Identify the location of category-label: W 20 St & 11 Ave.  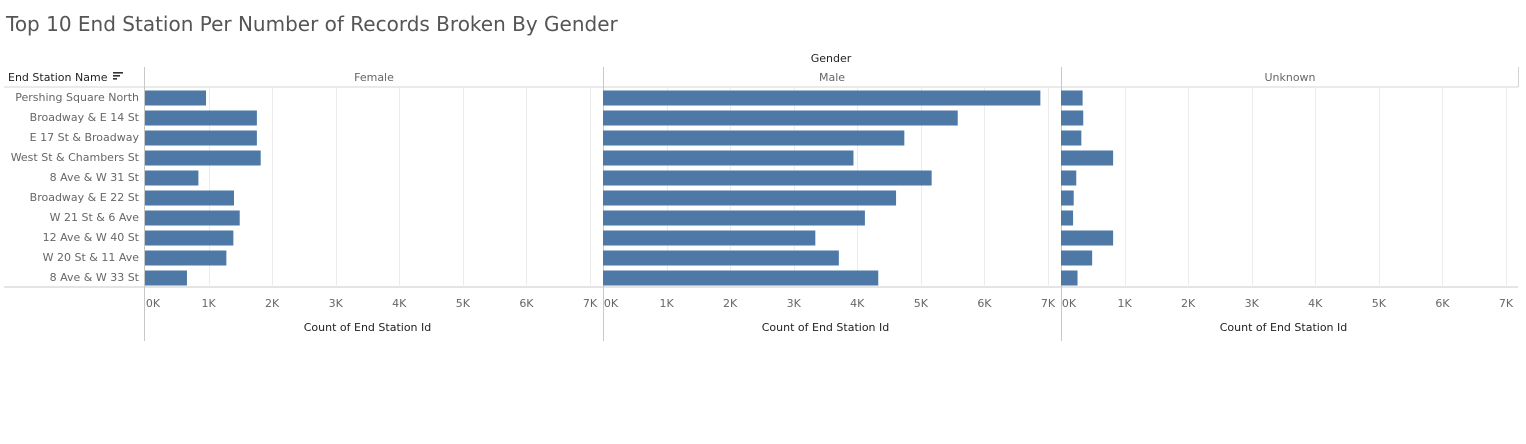
(91, 257).